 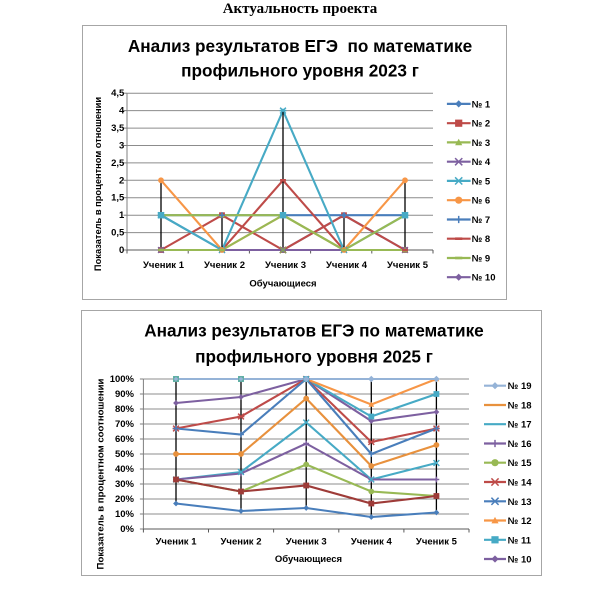 What do you see at coordinates (121, 146) in the screenshot?
I see `svg-text: 3` at bounding box center [121, 146].